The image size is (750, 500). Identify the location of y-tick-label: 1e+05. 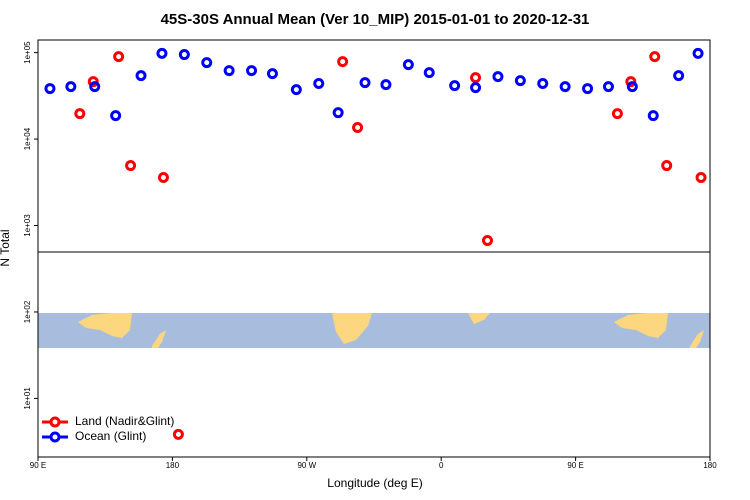
(27, 52).